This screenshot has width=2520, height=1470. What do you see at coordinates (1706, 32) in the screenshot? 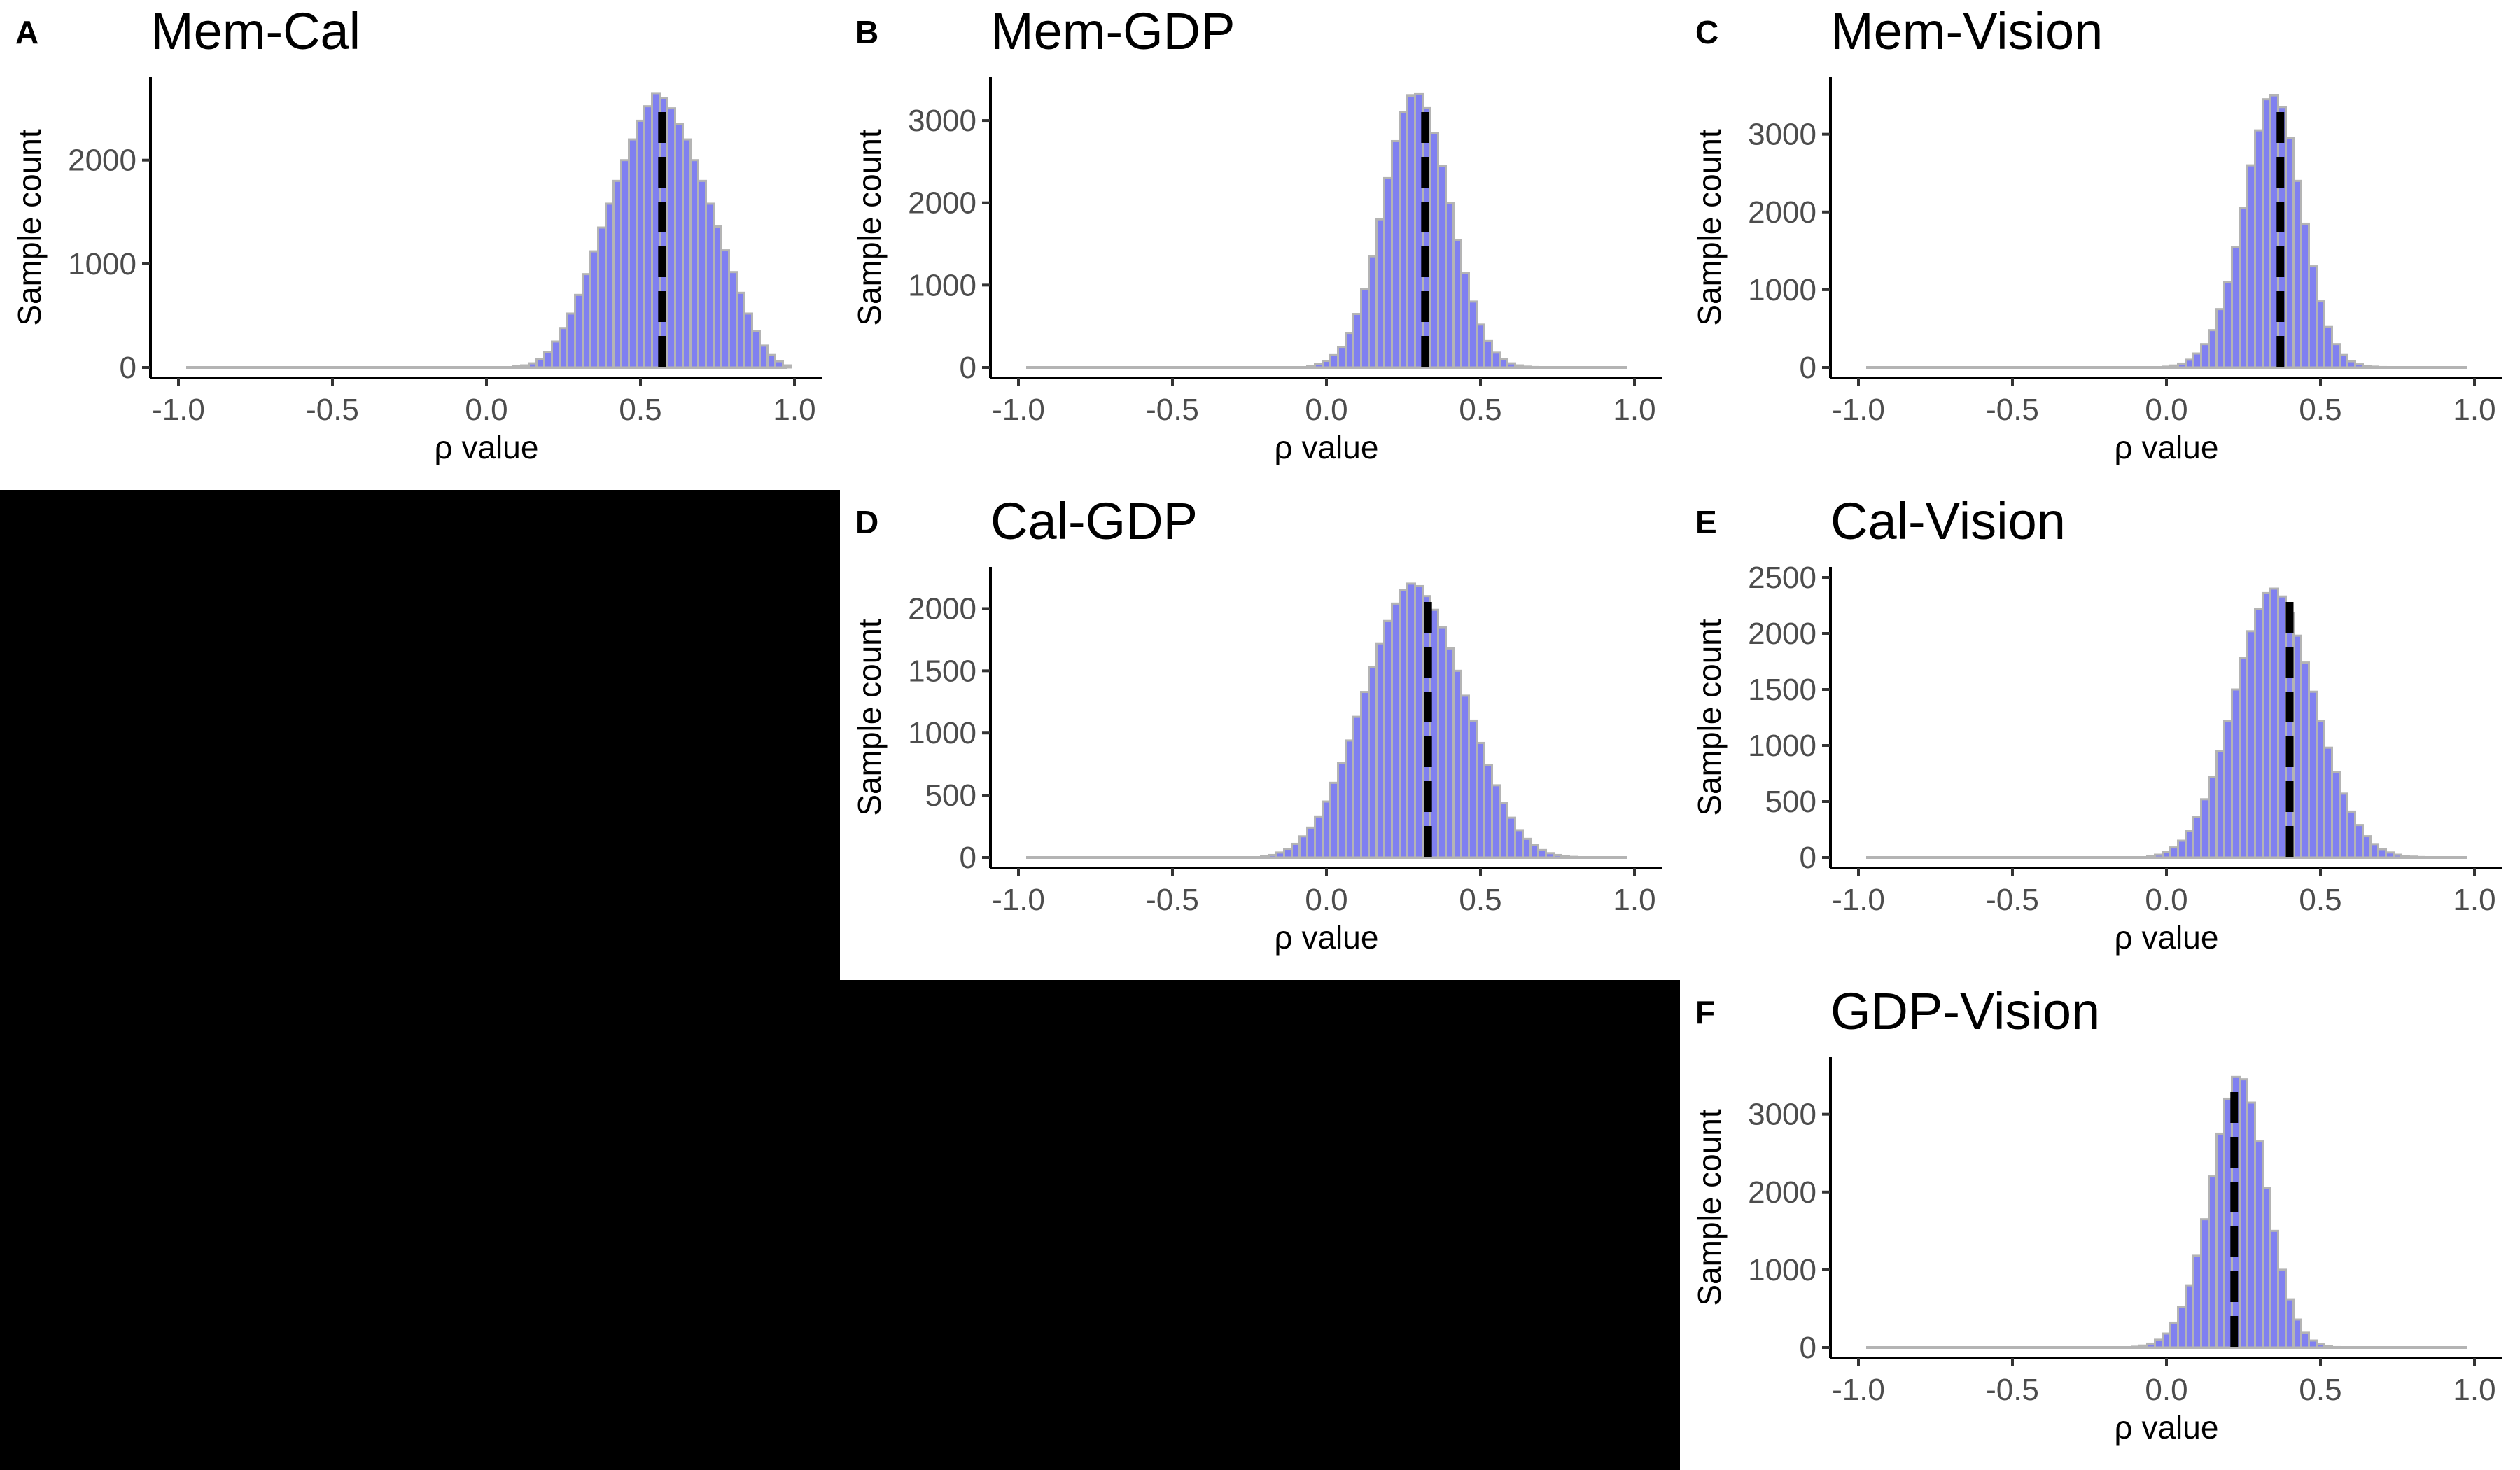
I see `panel-letter: C` at bounding box center [1706, 32].